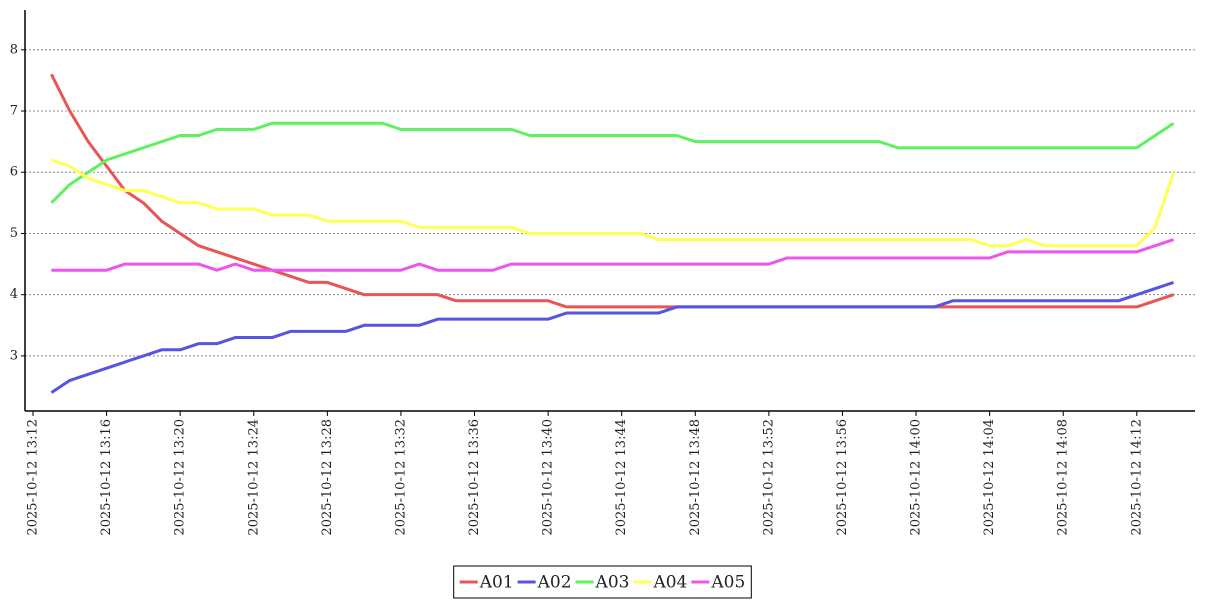 The width and height of the screenshot is (1207, 600). Describe the element at coordinates (842, 477) in the screenshot. I see `x-tick-label: 2025-10-12 13:56` at that location.